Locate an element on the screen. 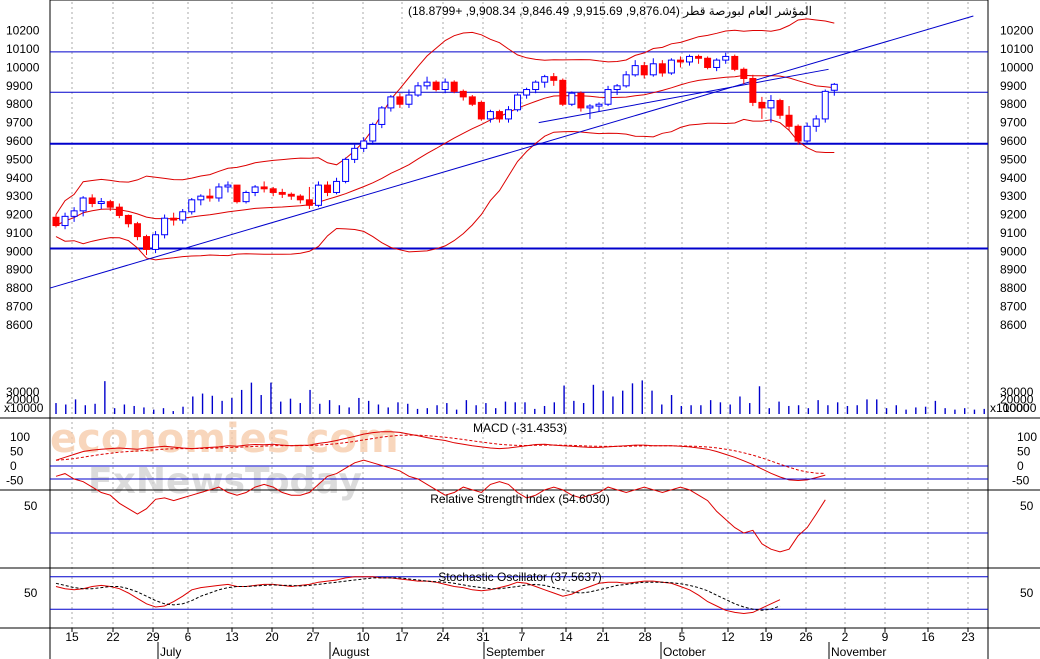  price-tick-right: 9500 is located at coordinates (1013, 159).